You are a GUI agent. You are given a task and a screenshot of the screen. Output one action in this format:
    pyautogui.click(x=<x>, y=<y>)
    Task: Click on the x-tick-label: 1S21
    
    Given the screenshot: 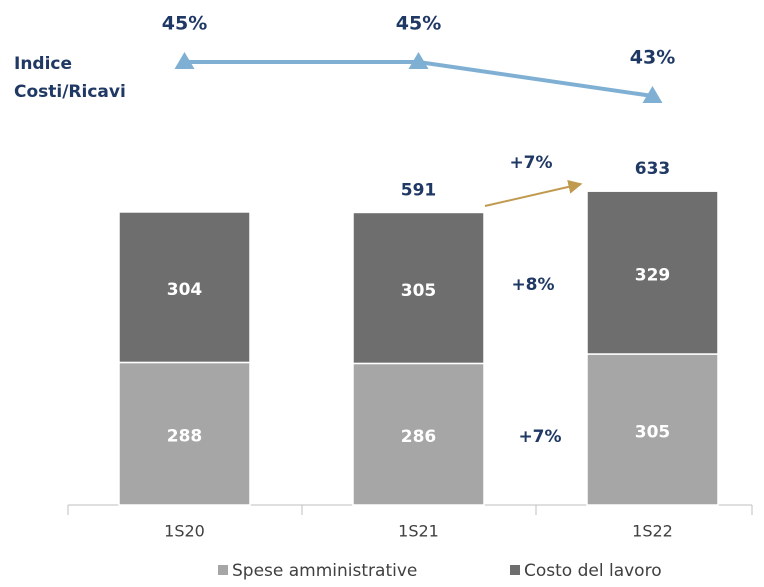 What is the action you would take?
    pyautogui.click(x=418, y=531)
    